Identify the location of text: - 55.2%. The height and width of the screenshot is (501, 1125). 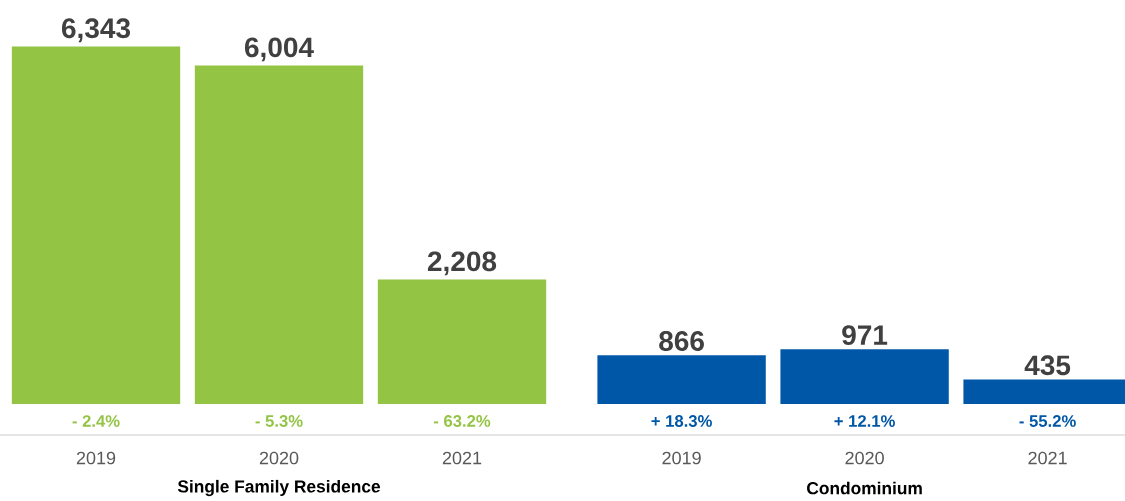
(1047, 421).